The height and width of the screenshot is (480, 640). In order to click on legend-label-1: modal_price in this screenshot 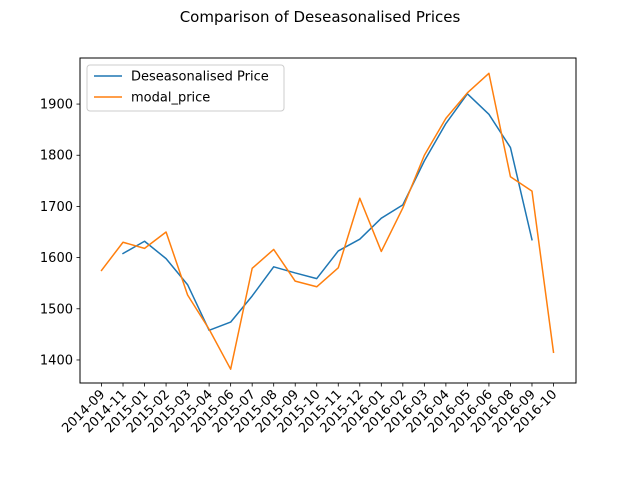, I will do `click(170, 98)`.